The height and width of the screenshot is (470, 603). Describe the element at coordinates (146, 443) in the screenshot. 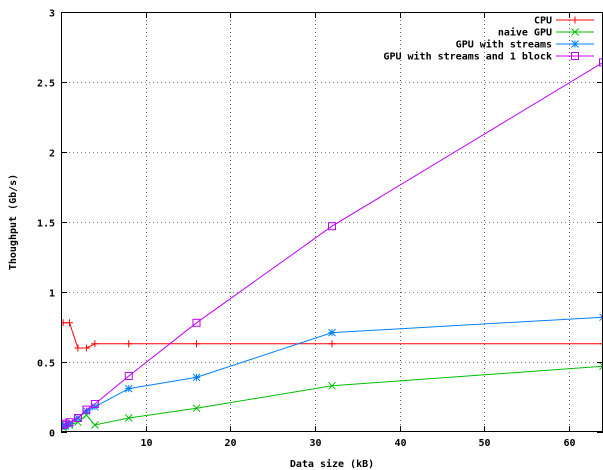

I see `x-tick-label: 10` at that location.